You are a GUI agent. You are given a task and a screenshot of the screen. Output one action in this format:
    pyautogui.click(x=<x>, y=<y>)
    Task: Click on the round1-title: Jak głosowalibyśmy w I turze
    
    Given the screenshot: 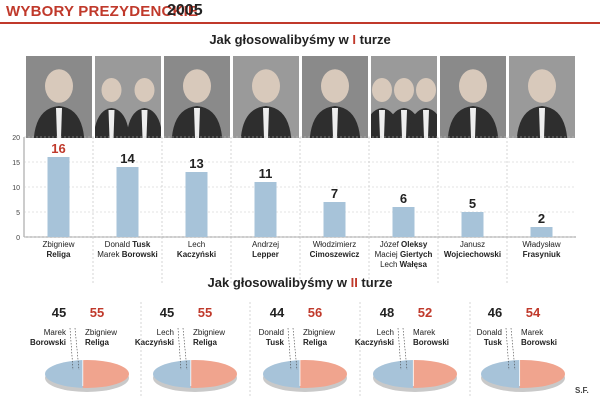 What is the action you would take?
    pyautogui.click(x=300, y=39)
    